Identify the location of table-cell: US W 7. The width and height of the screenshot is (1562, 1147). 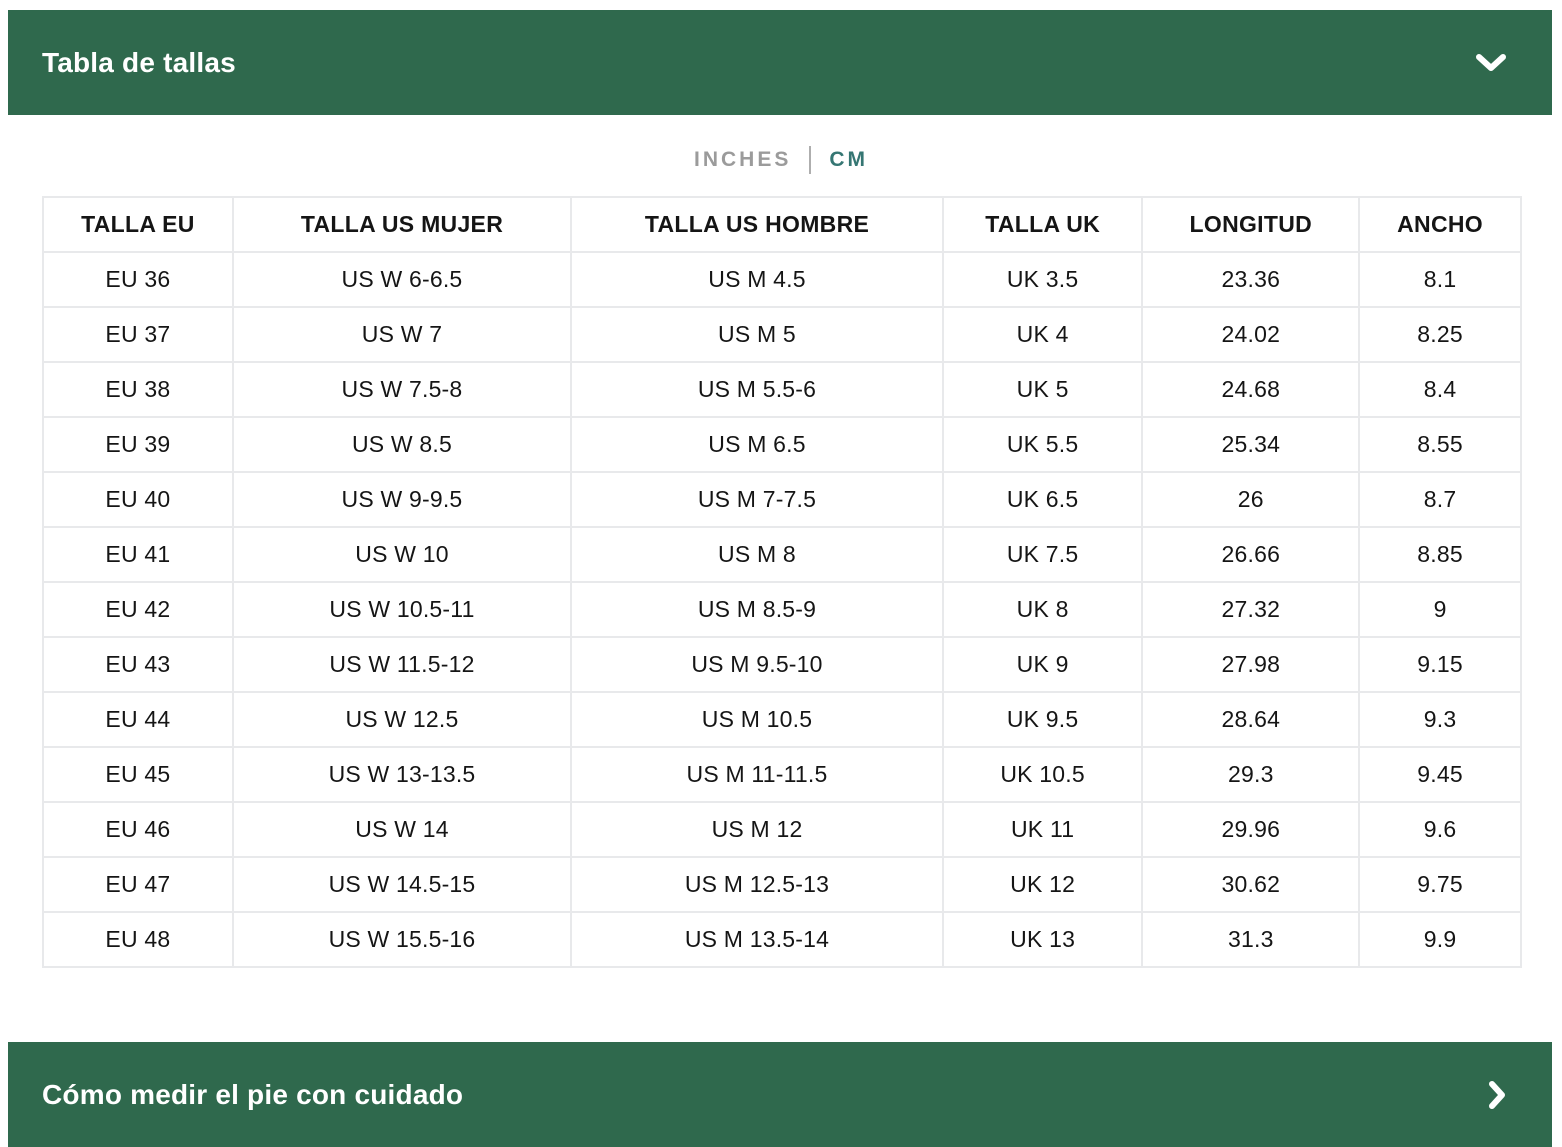
(402, 334).